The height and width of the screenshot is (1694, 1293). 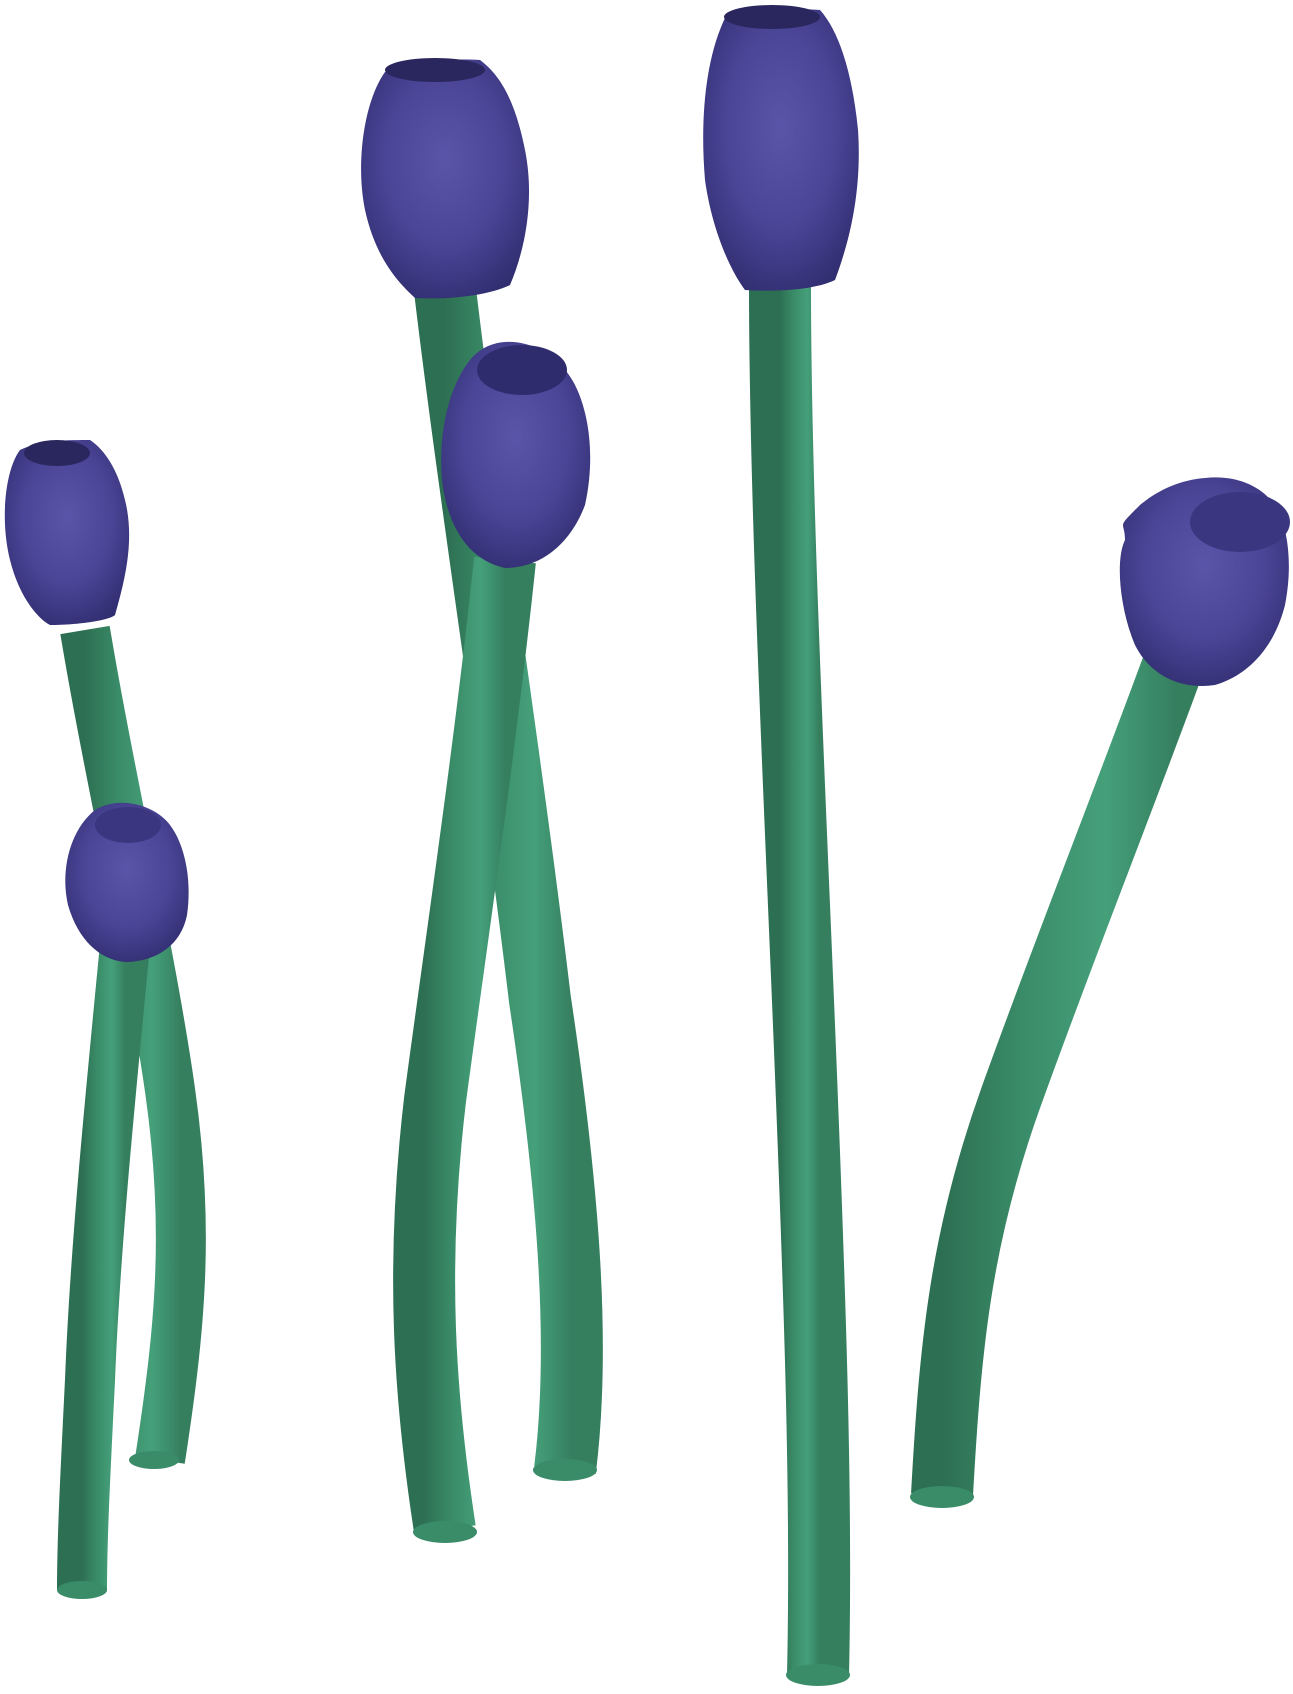 I want to click on stalk-1-bud-opening, so click(x=57, y=453).